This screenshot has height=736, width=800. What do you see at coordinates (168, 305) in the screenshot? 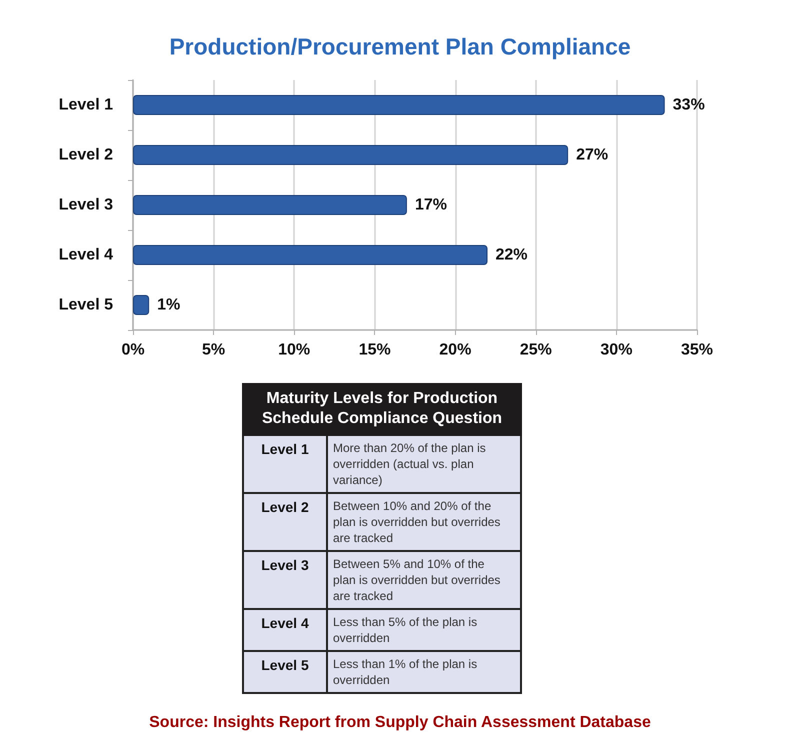
I see `data-label: 1%` at bounding box center [168, 305].